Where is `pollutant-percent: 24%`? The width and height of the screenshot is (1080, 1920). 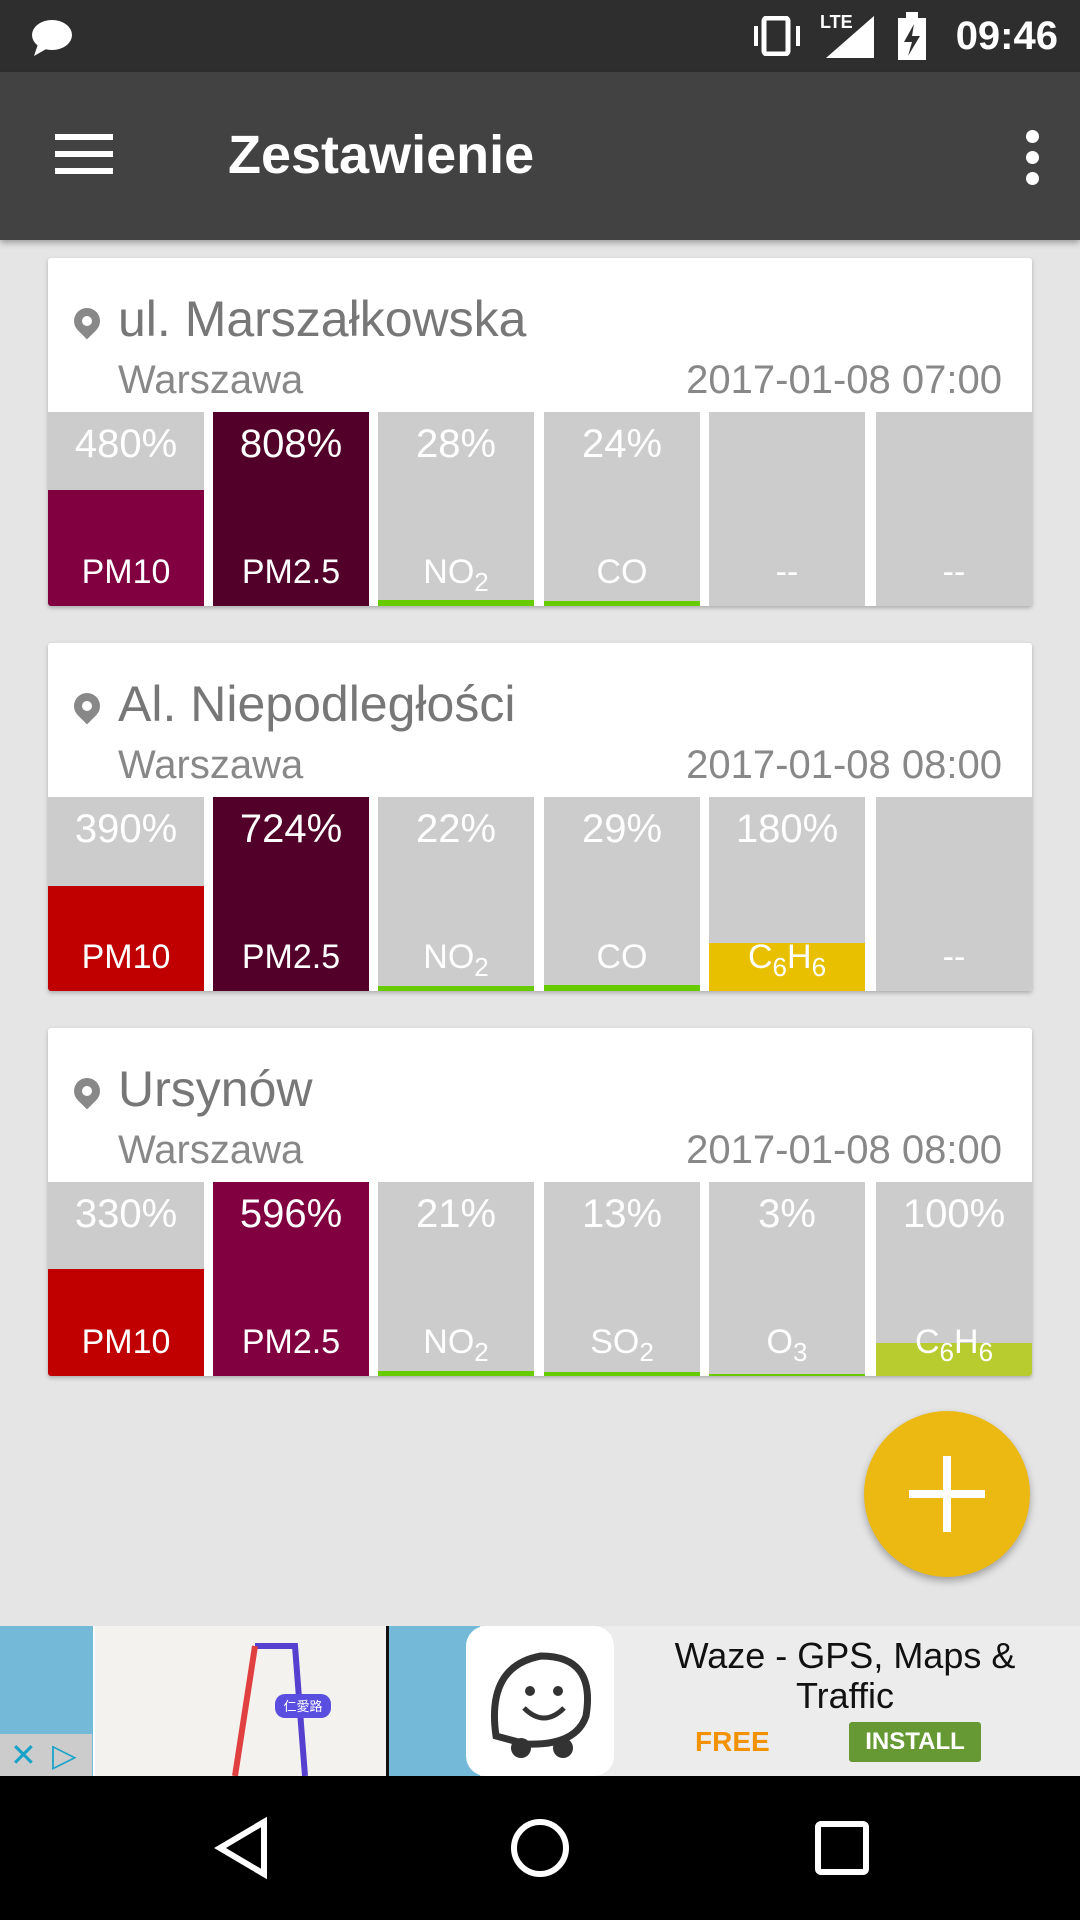 pollutant-percent: 24% is located at coordinates (622, 444).